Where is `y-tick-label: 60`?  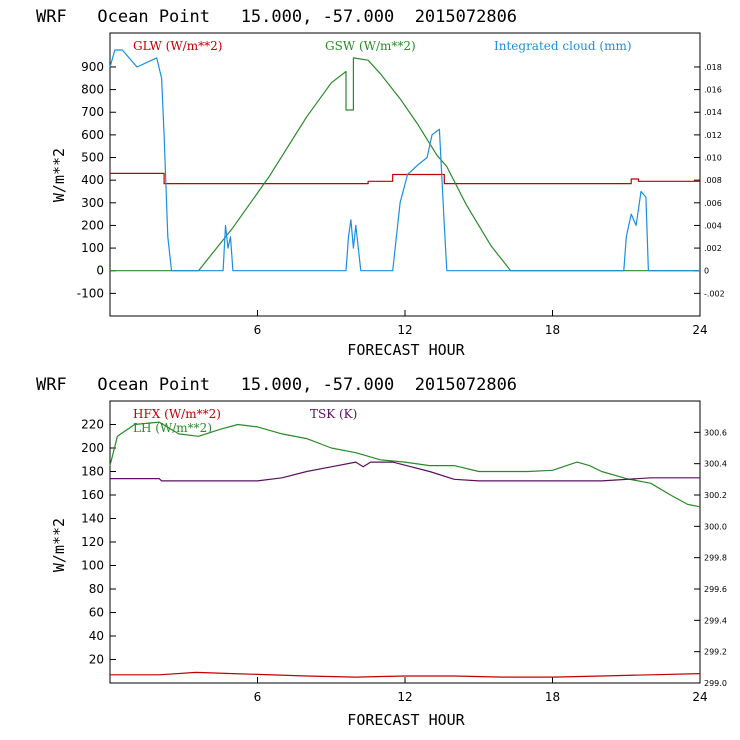 y-tick-label: 60 is located at coordinates (96, 613).